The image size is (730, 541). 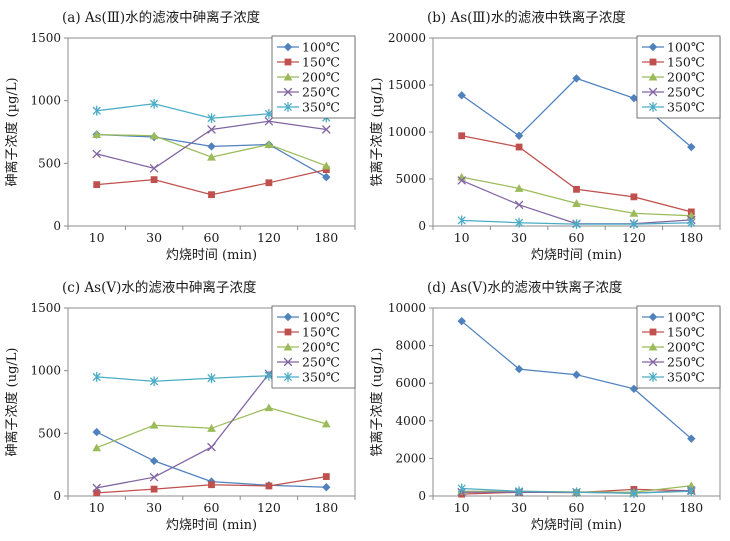 What do you see at coordinates (211, 150) in the screenshot?
I see `series-200℃` at bounding box center [211, 150].